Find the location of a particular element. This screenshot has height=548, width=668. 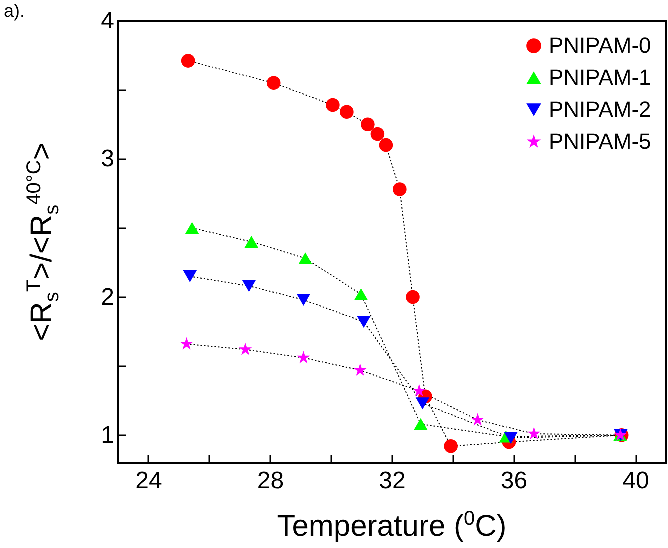

x-tick-label: 40 is located at coordinates (636, 481).